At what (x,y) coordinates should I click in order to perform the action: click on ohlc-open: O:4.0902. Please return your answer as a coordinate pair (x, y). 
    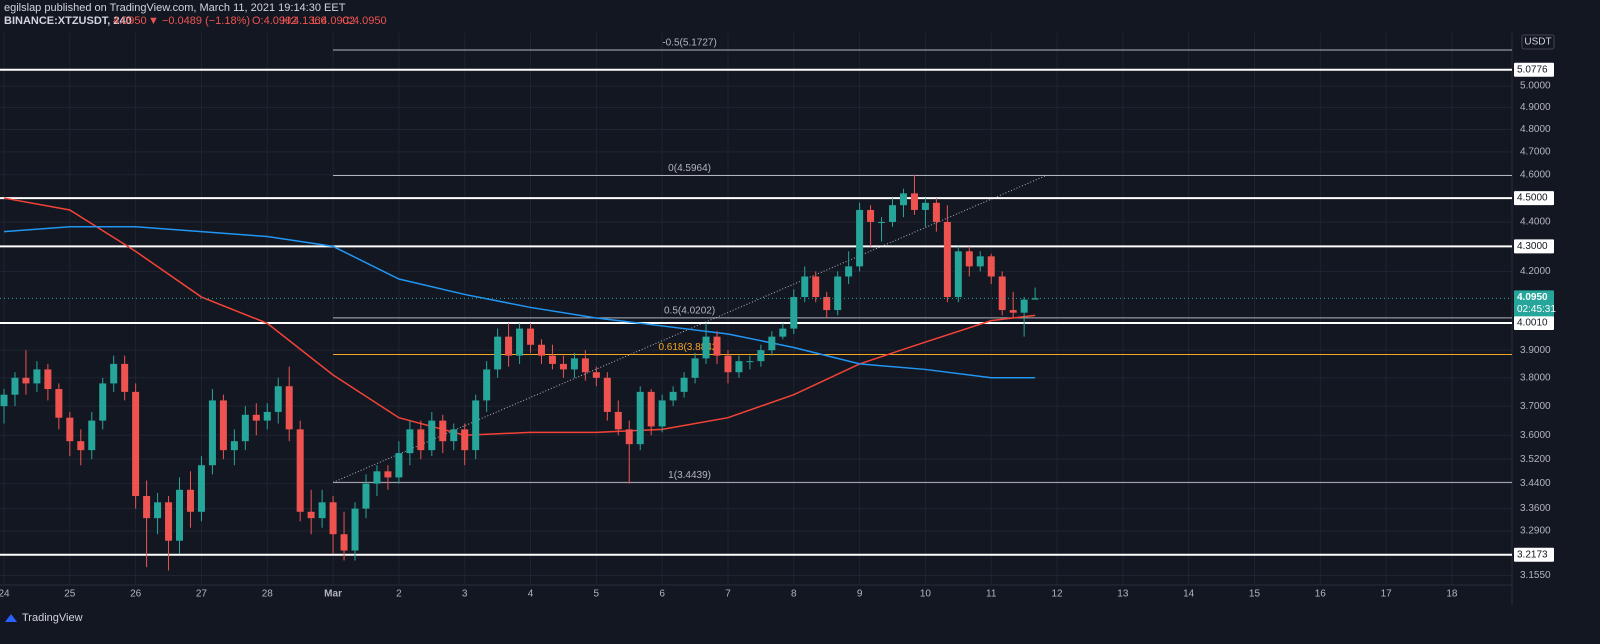
    Looking at the image, I should click on (274, 21).